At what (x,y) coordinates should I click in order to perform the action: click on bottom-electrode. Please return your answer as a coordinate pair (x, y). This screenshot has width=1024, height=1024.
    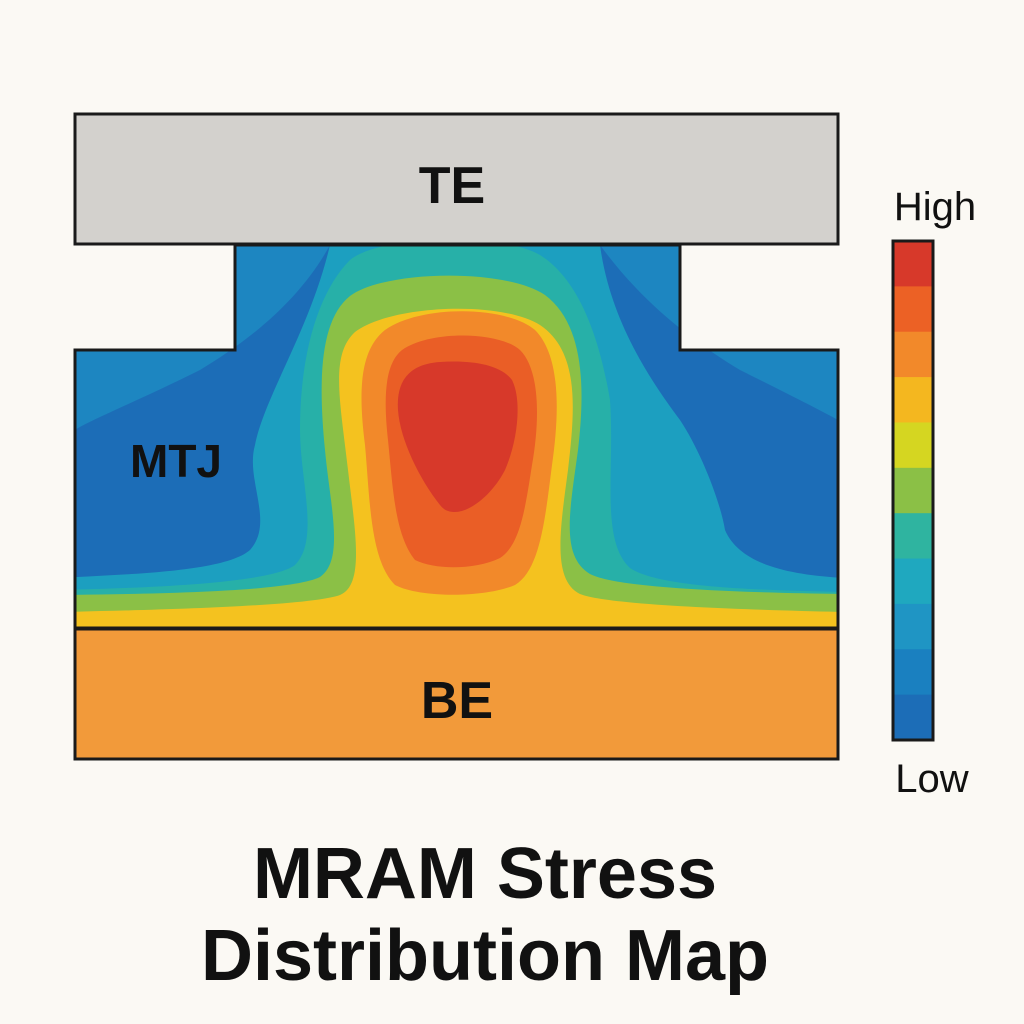
    Looking at the image, I should click on (456, 694).